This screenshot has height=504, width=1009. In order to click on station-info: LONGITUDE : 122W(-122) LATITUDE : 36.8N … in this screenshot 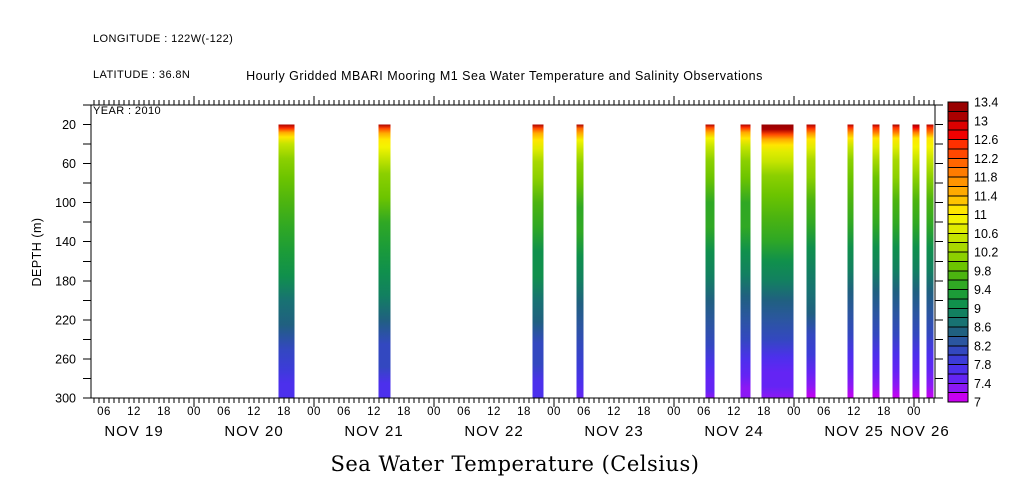, I will do `click(163, 75)`.